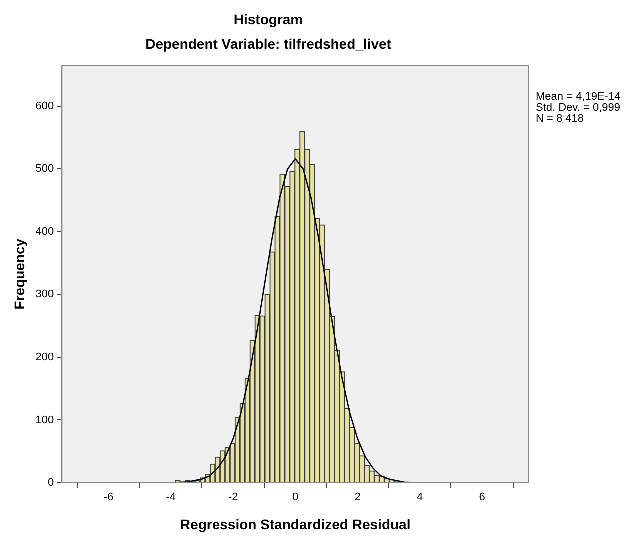  Describe the element at coordinates (19, 274) in the screenshot. I see `y-axis-title: Frequency` at that location.